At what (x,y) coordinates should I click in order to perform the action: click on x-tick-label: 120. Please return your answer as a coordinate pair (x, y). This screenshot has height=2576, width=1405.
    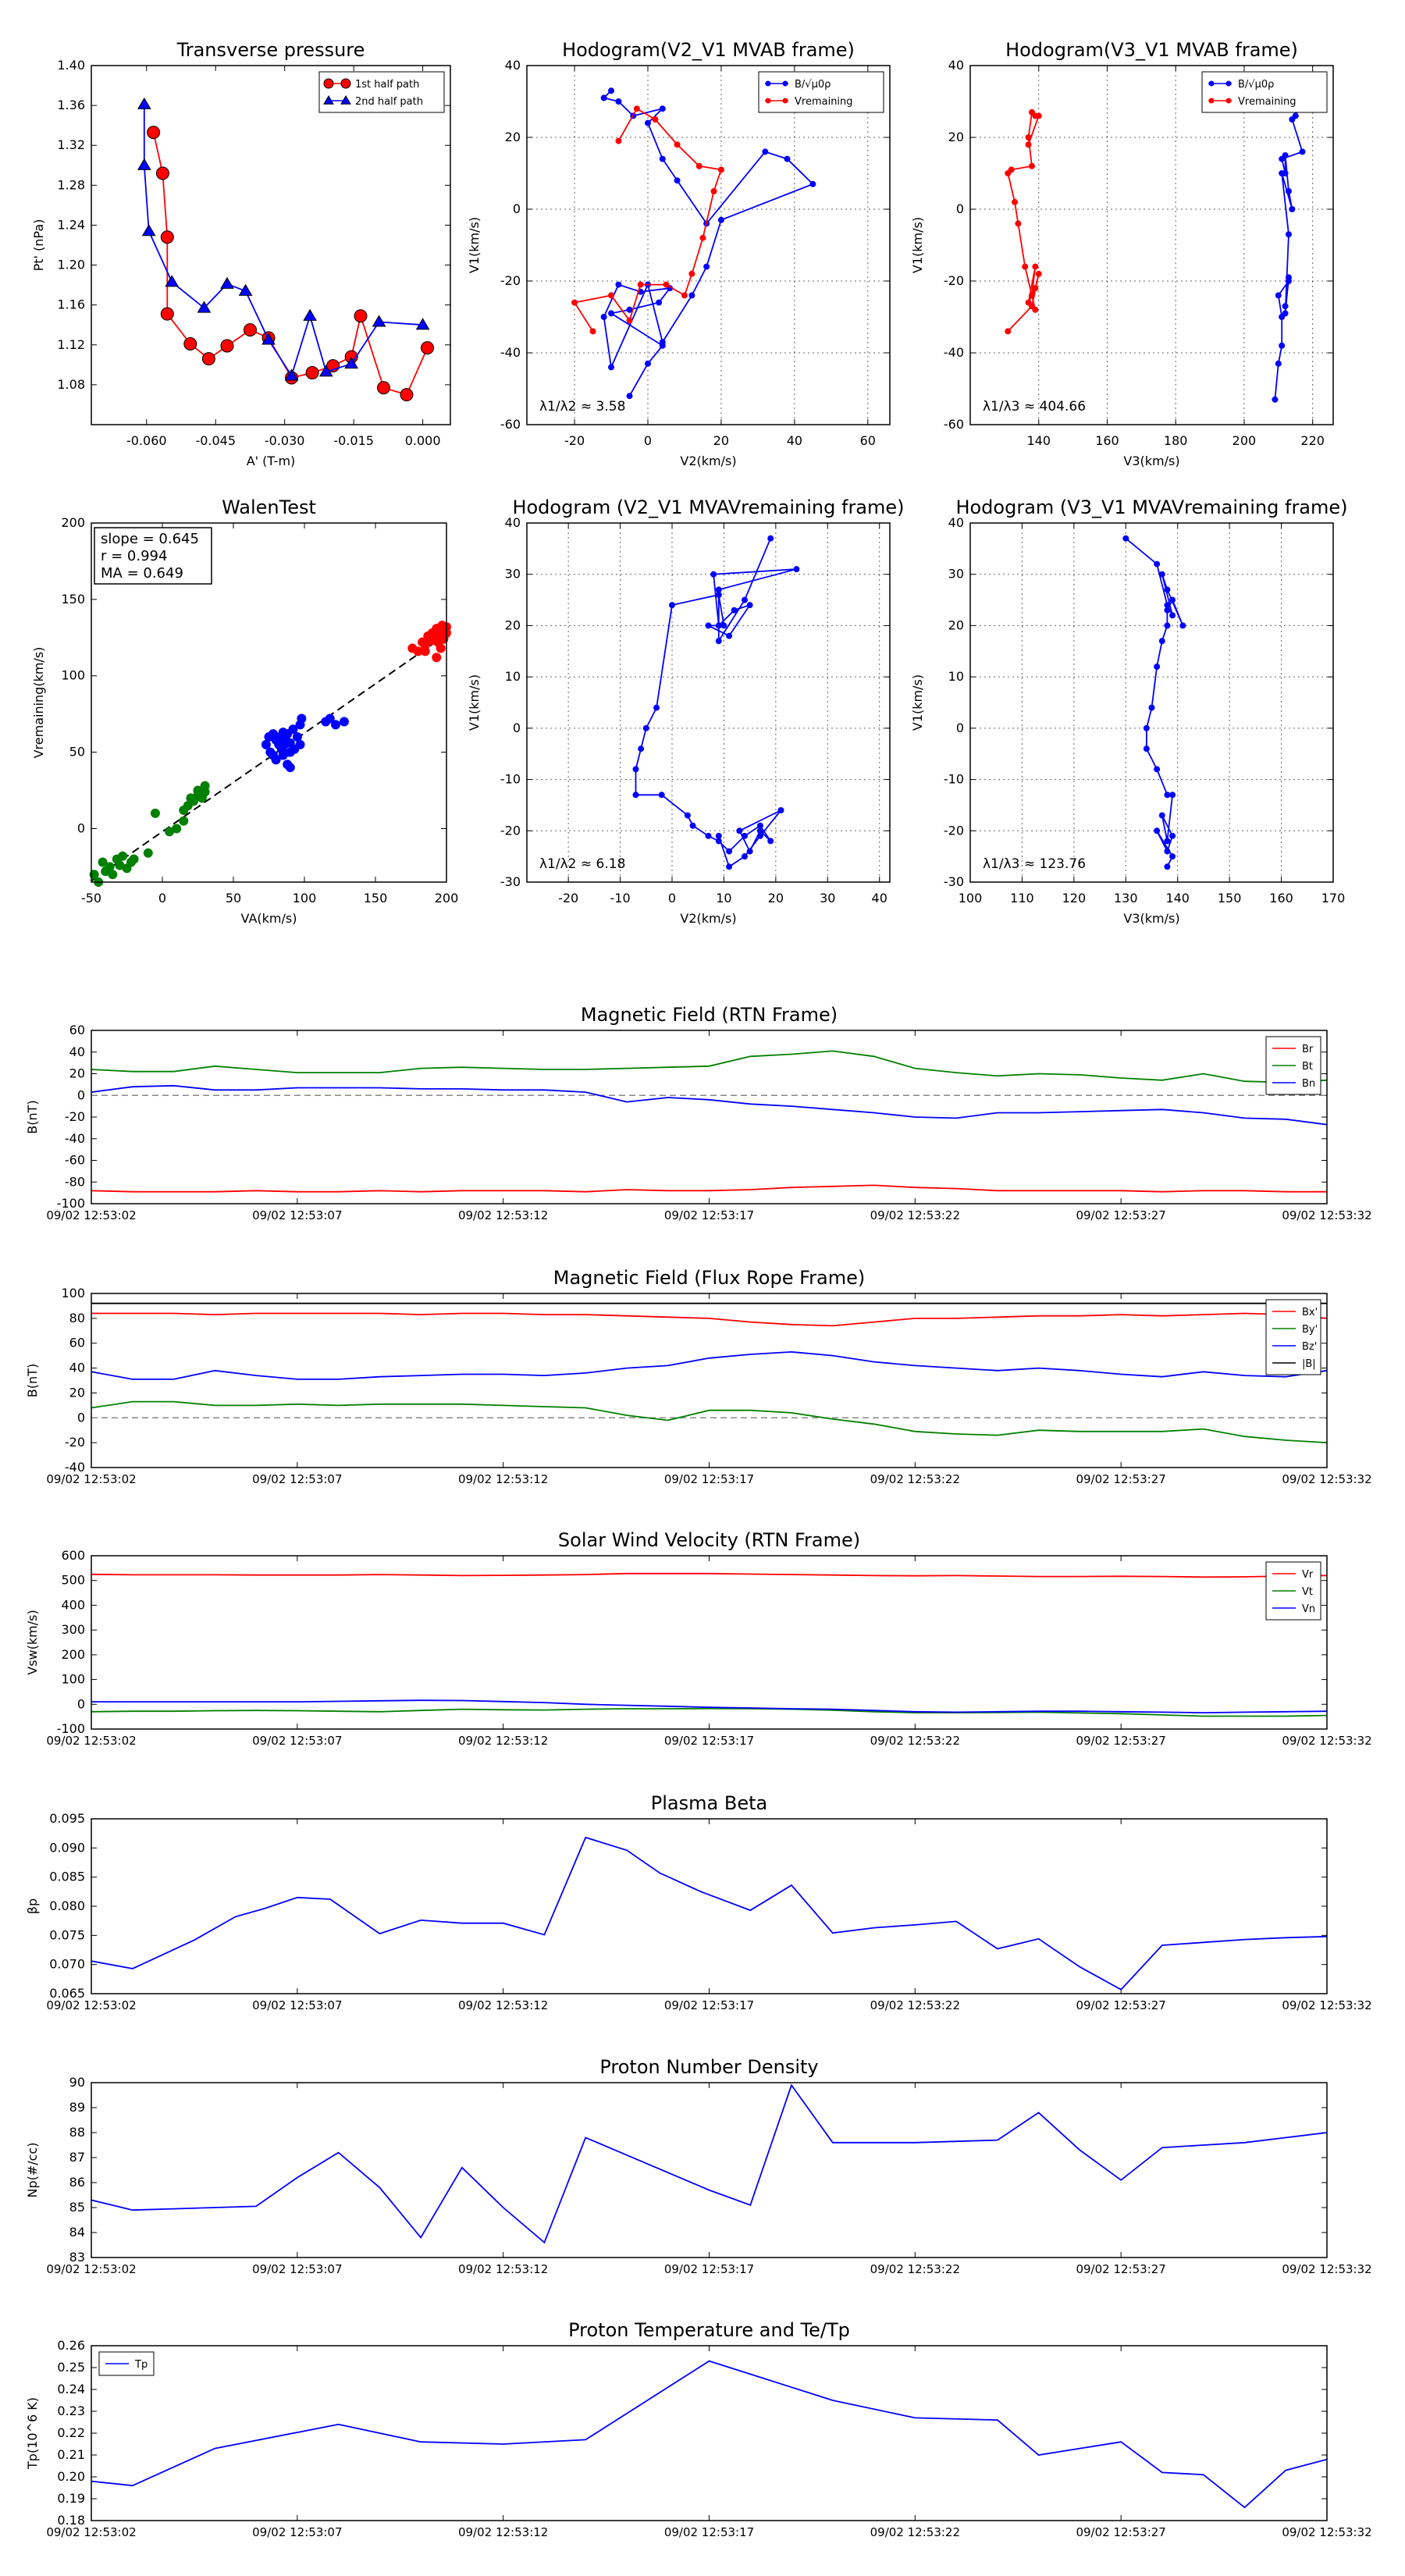
    Looking at the image, I should click on (1075, 899).